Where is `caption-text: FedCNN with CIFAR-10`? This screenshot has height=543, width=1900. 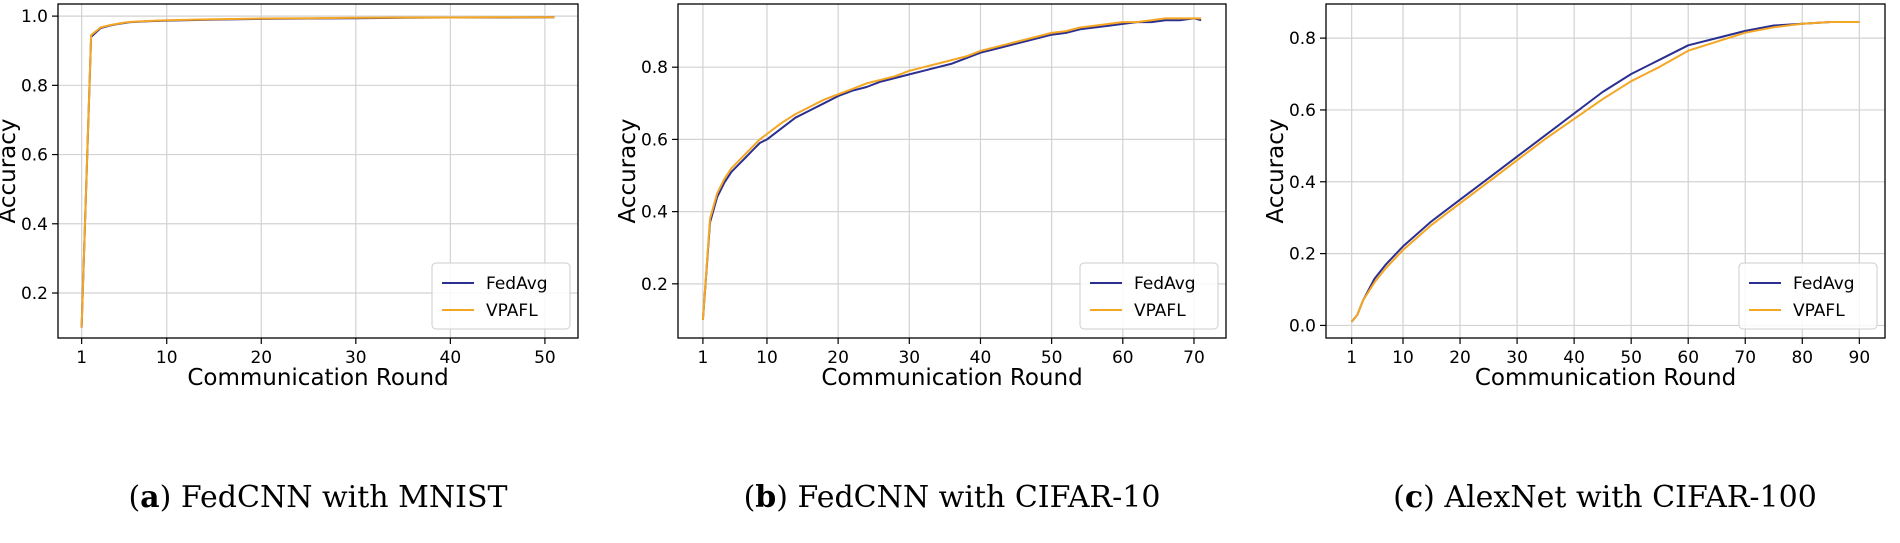
caption-text: FedCNN with CIFAR-10 is located at coordinates (979, 497).